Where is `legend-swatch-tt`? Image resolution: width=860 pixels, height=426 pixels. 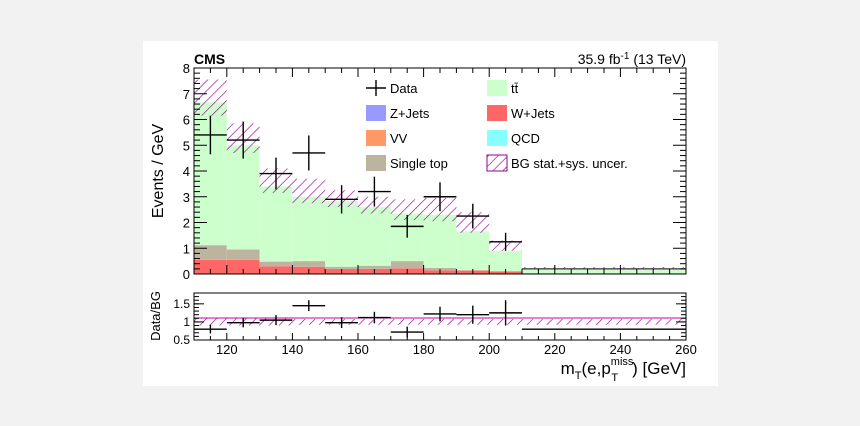
legend-swatch-tt is located at coordinates (497, 88).